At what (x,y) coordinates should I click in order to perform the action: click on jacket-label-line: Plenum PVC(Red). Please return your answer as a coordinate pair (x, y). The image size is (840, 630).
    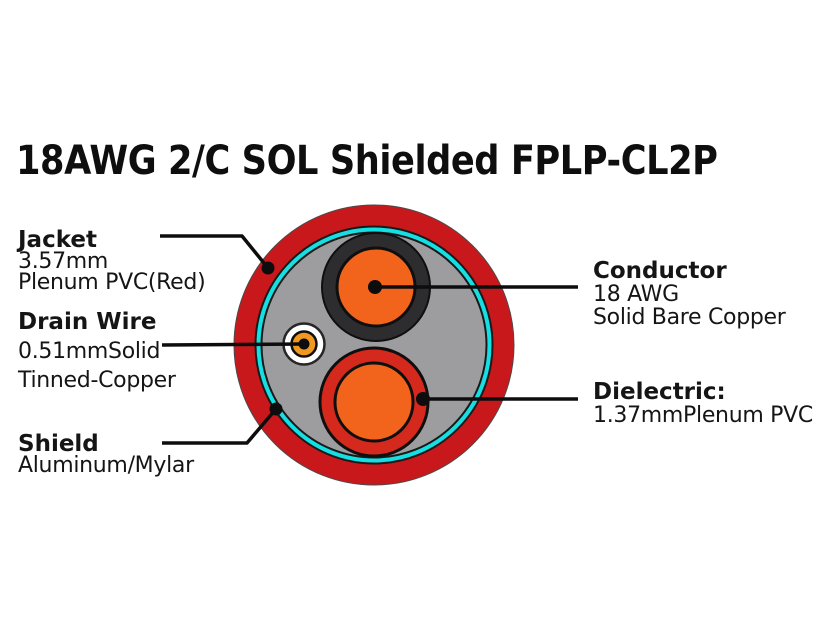
    Looking at the image, I should click on (112, 282).